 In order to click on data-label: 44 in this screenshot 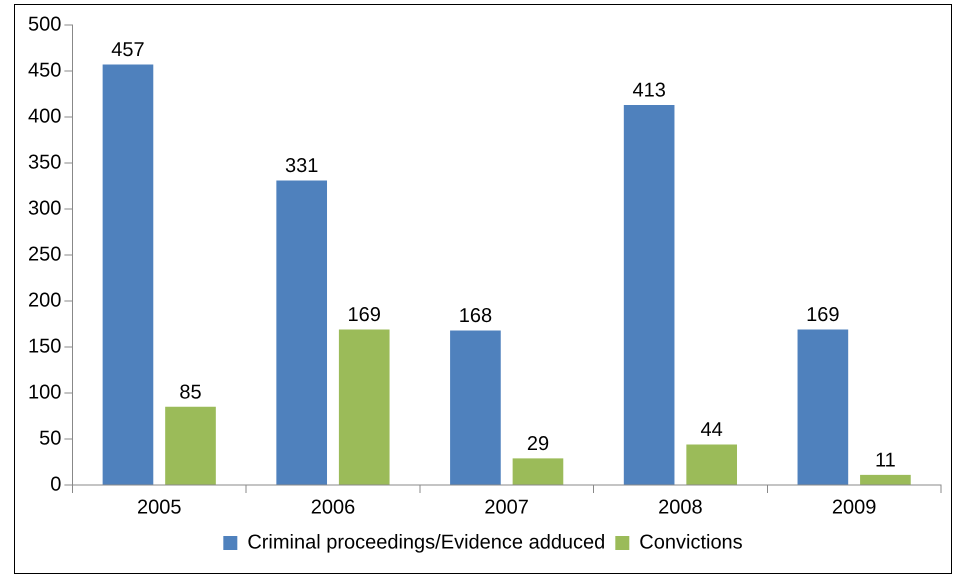, I will do `click(711, 430)`.